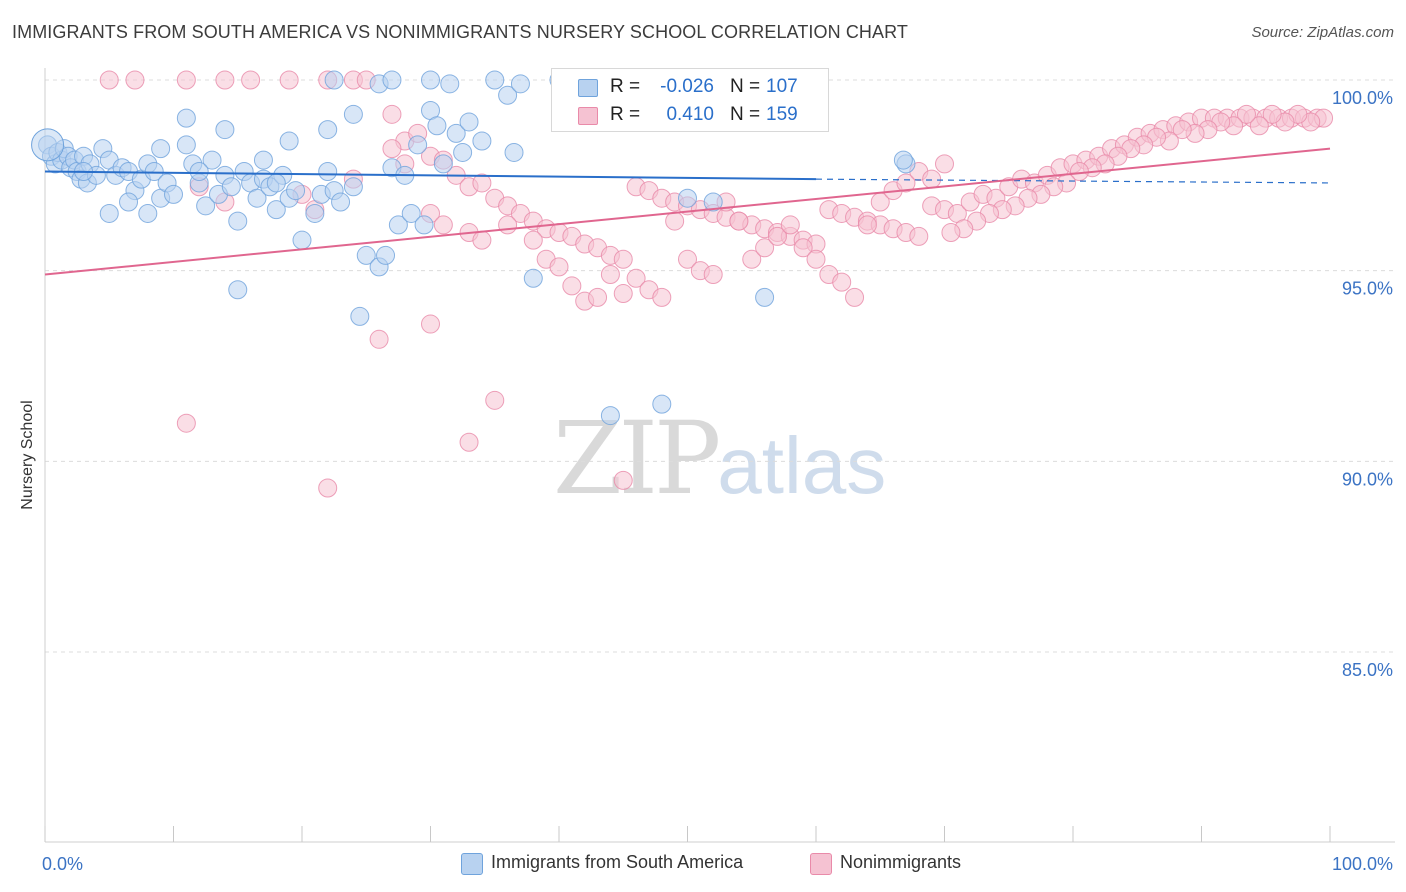 This screenshot has height=892, width=1406. I want to click on watermark: ZIPatlas, so click(719, 458).